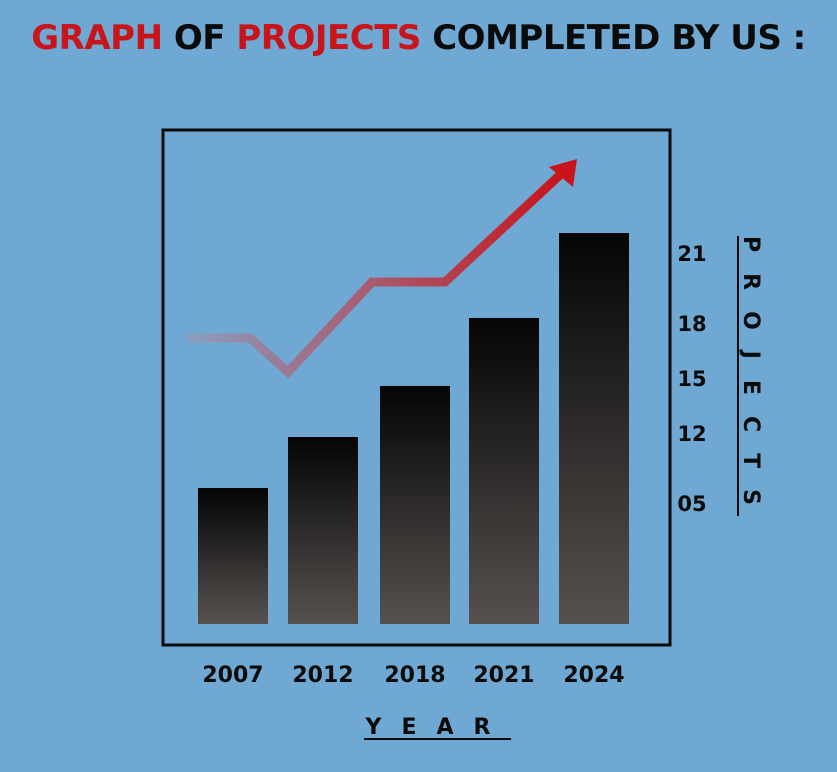 The width and height of the screenshot is (837, 772). What do you see at coordinates (593, 675) in the screenshot?
I see `x-tick-2024: 2024` at bounding box center [593, 675].